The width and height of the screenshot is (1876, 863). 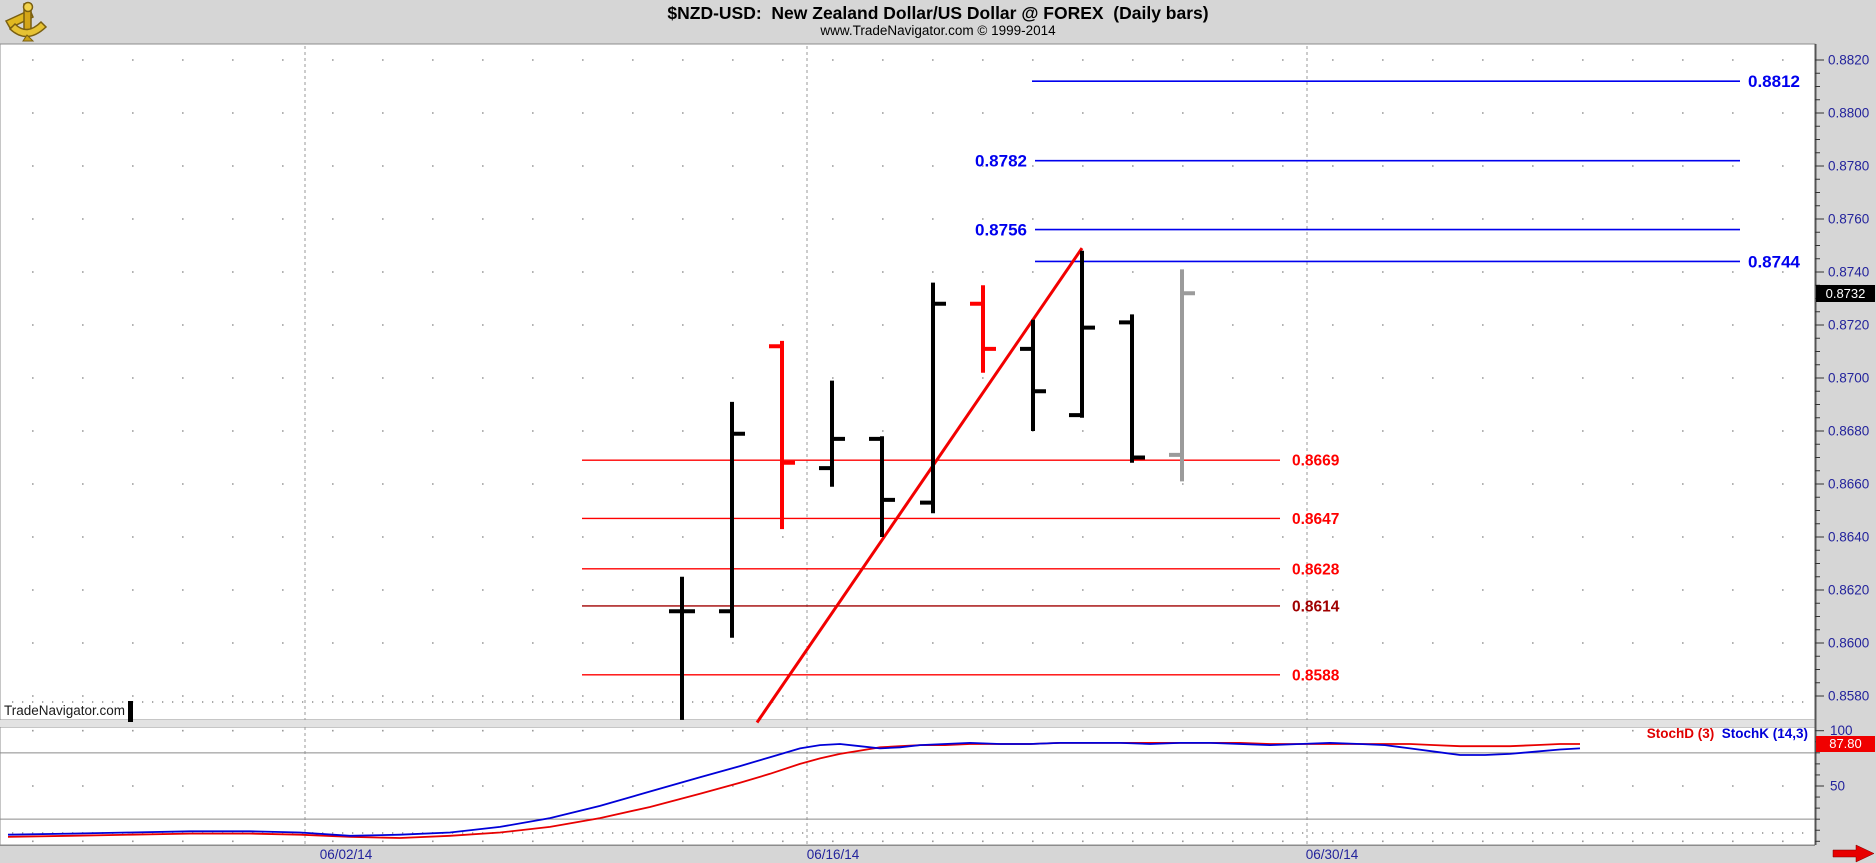 I want to click on price-axis-band, so click(x=1845, y=444).